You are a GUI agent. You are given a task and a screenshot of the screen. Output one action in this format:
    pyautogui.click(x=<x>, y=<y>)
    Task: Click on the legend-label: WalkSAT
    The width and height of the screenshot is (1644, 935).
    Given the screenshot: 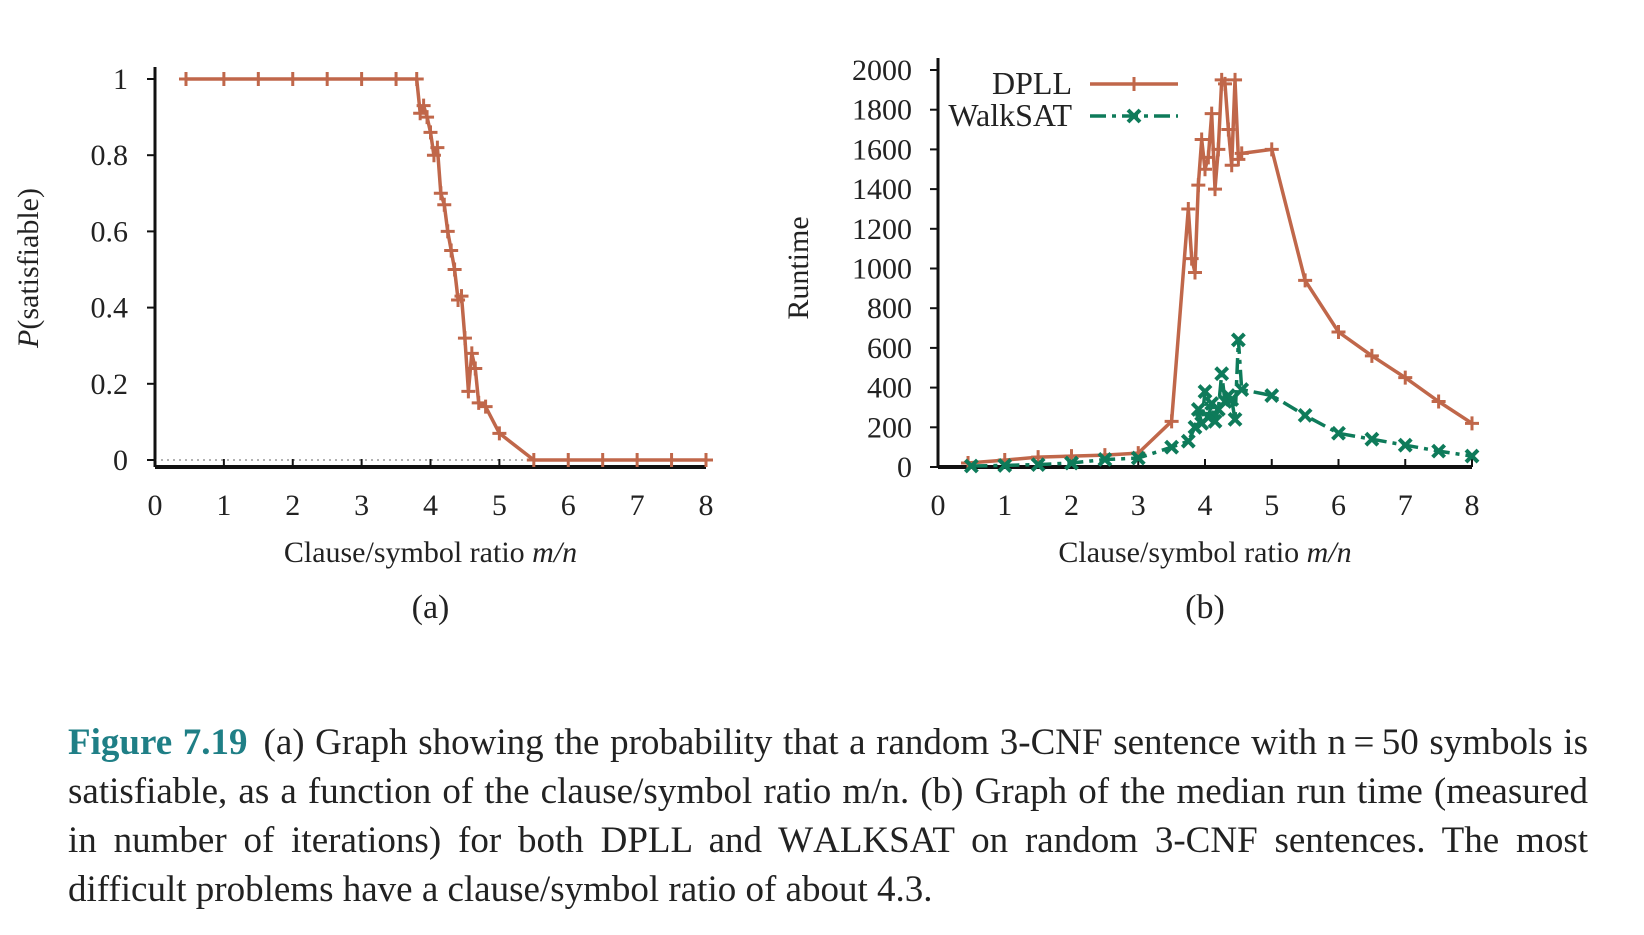 What is the action you would take?
    pyautogui.click(x=1010, y=115)
    